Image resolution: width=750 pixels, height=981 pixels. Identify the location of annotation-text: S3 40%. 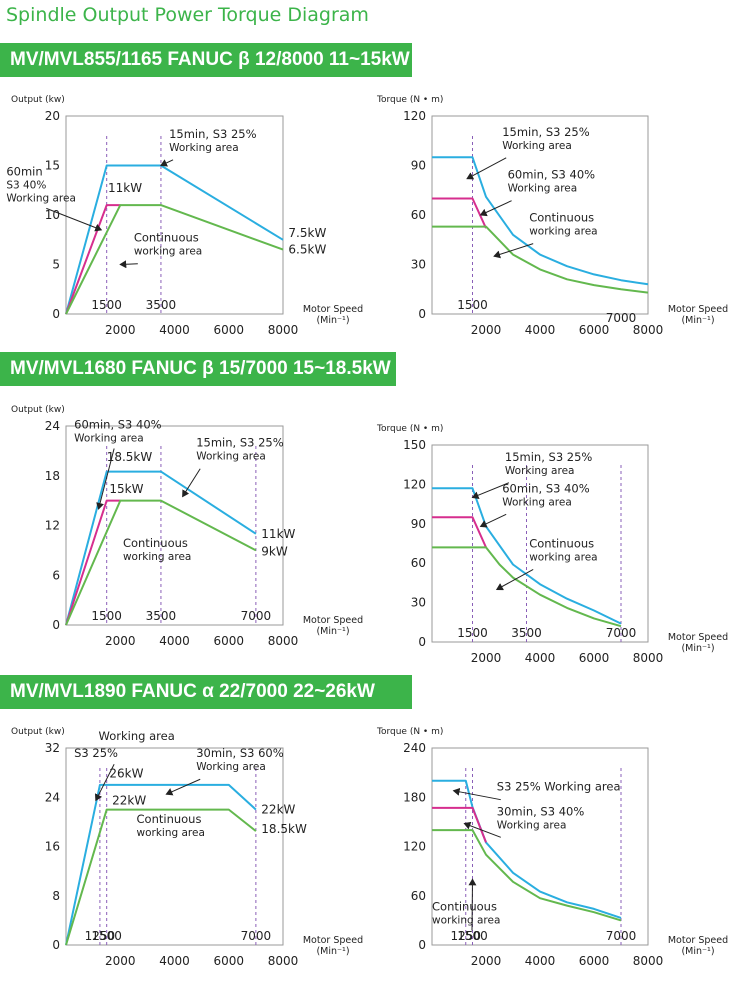
(26, 185).